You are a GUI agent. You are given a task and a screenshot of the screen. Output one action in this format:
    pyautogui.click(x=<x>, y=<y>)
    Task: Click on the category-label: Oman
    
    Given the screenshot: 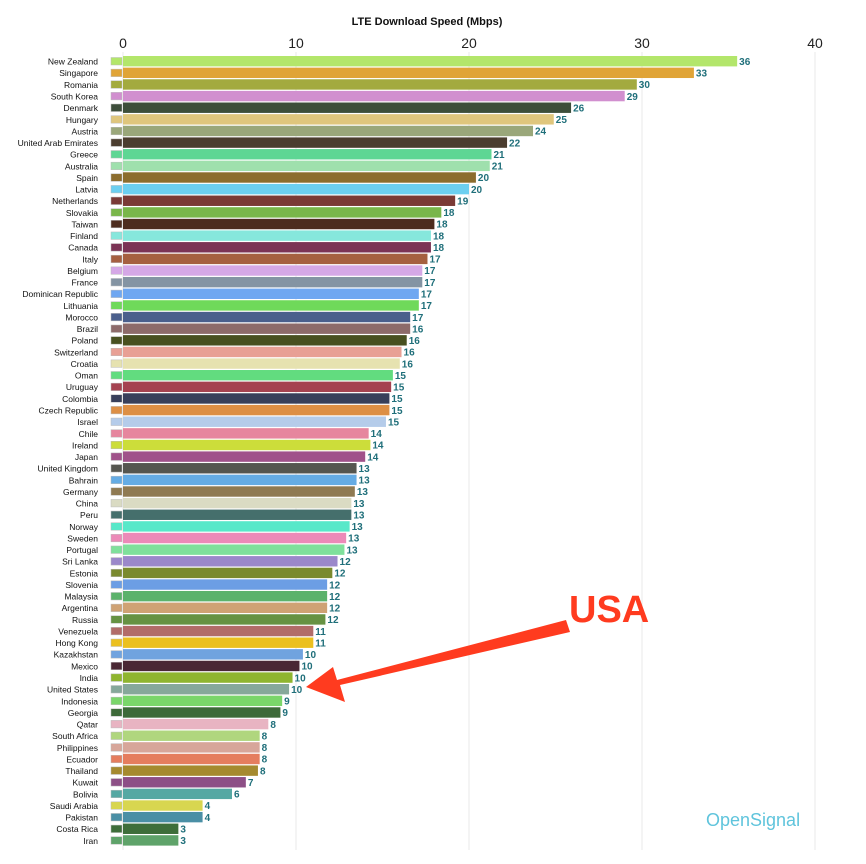 What is the action you would take?
    pyautogui.click(x=86, y=376)
    